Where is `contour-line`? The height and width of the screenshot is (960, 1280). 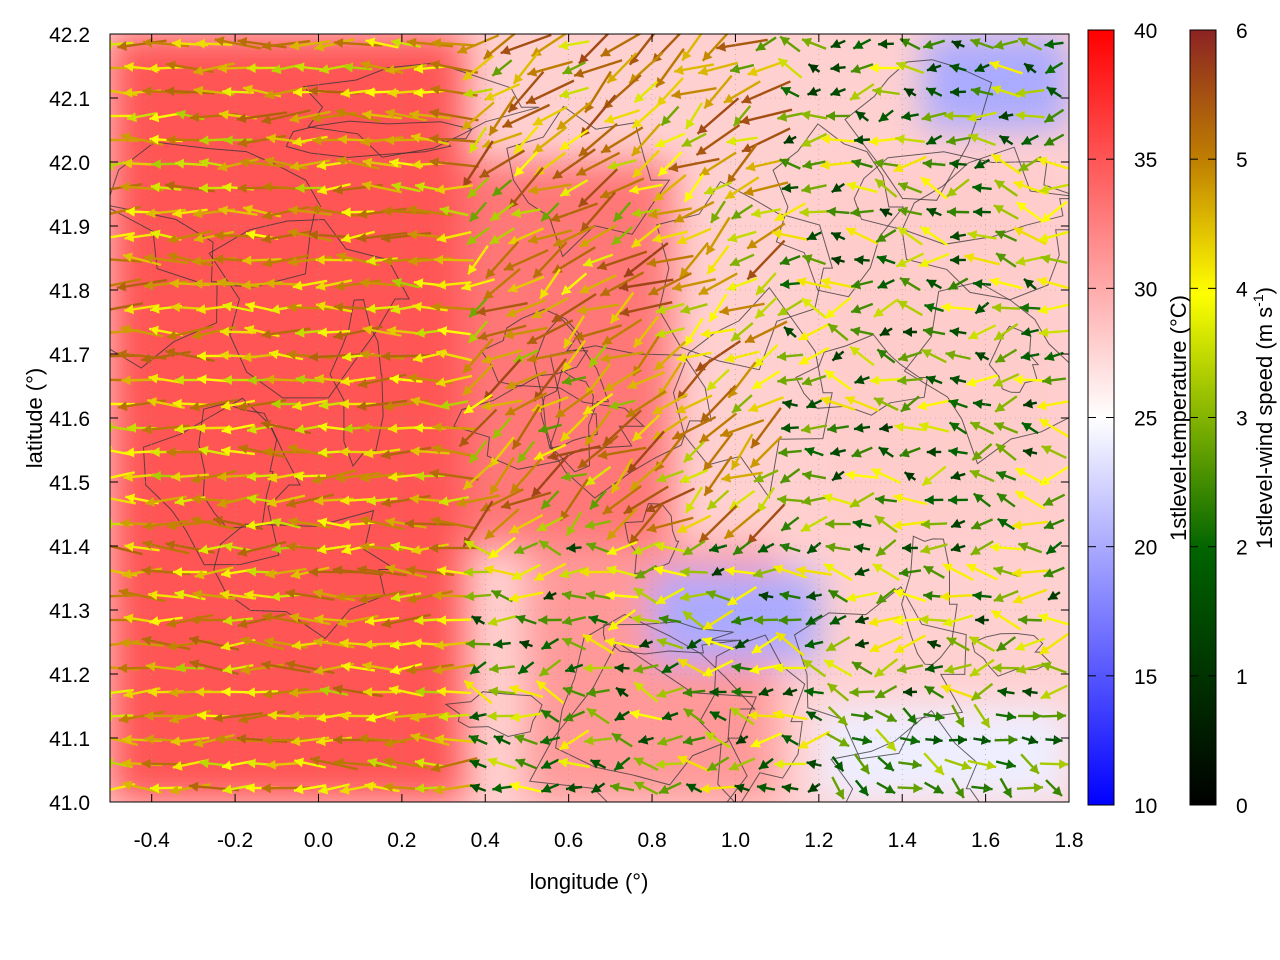
contour-line is located at coordinates (421, 110).